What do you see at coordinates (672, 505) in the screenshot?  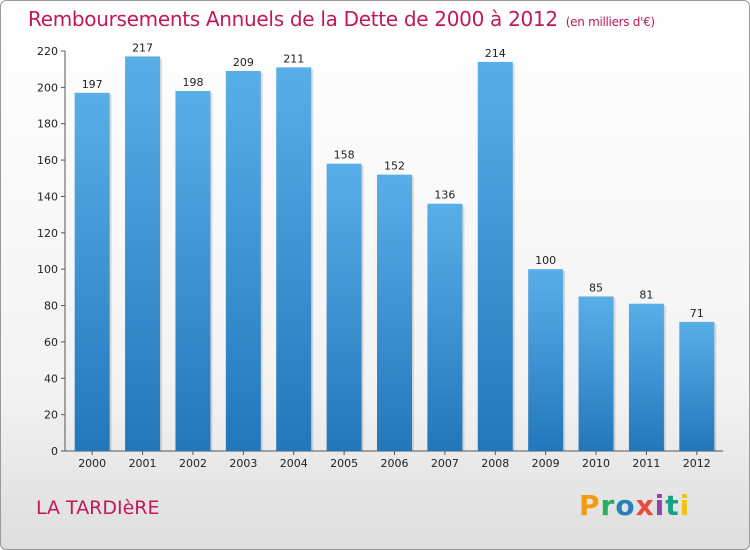 I see `logo-letter: t` at bounding box center [672, 505].